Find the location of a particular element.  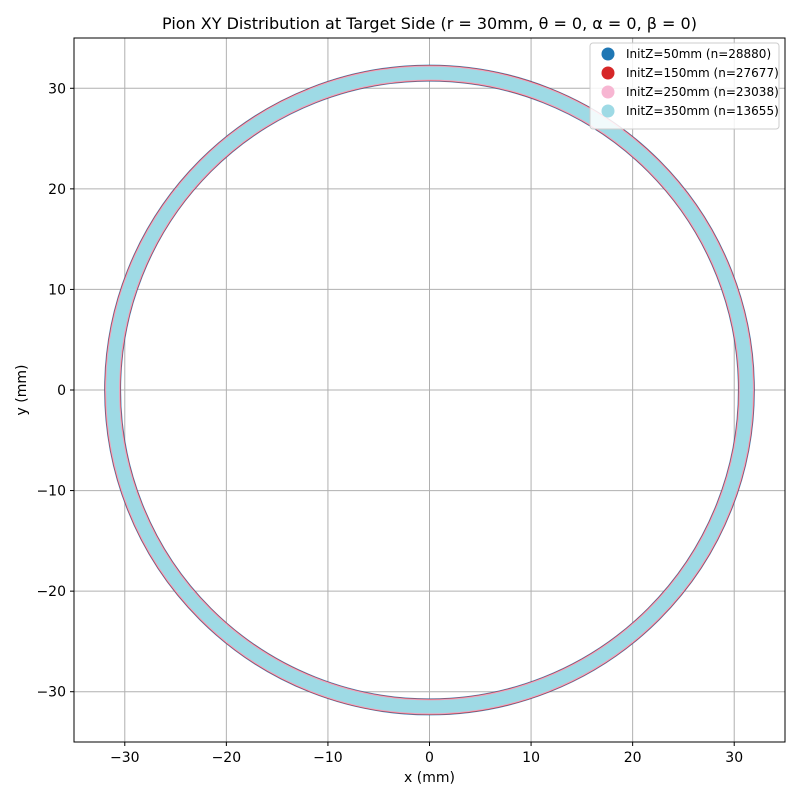

legend-entry: InitZ=50mm (n=28880) is located at coordinates (698, 54).